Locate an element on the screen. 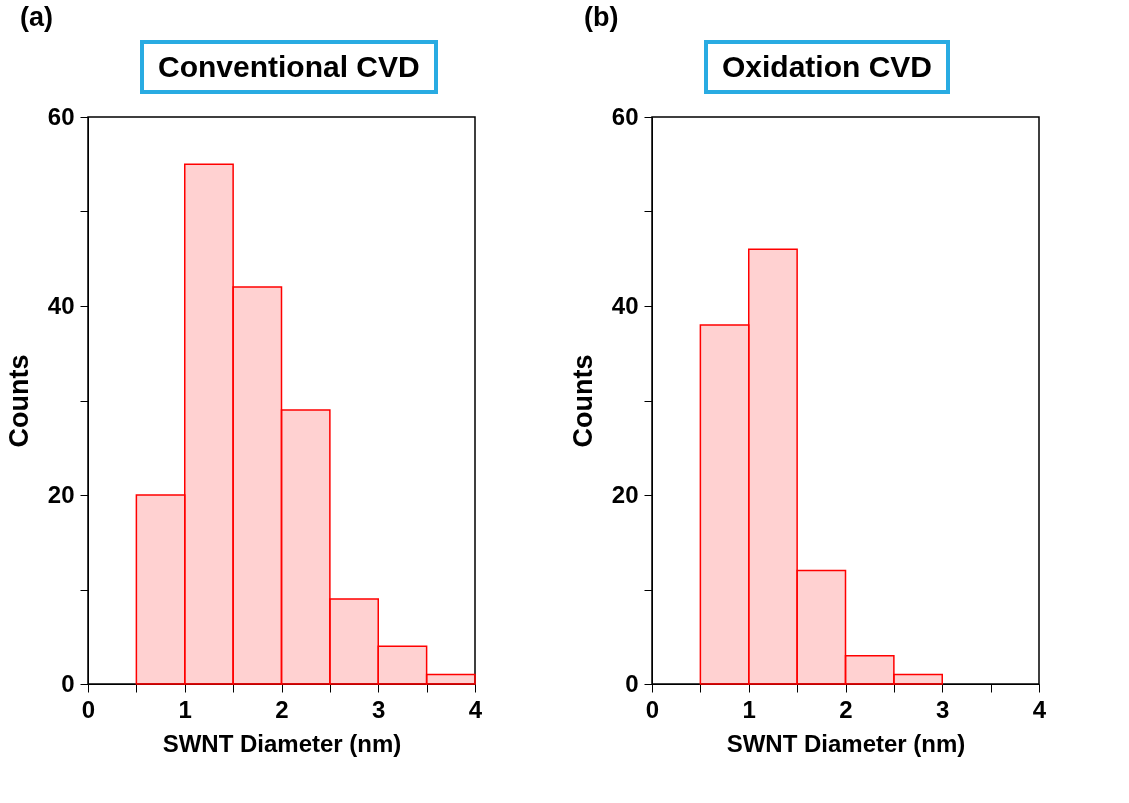  text: (a) is located at coordinates (36, 17).